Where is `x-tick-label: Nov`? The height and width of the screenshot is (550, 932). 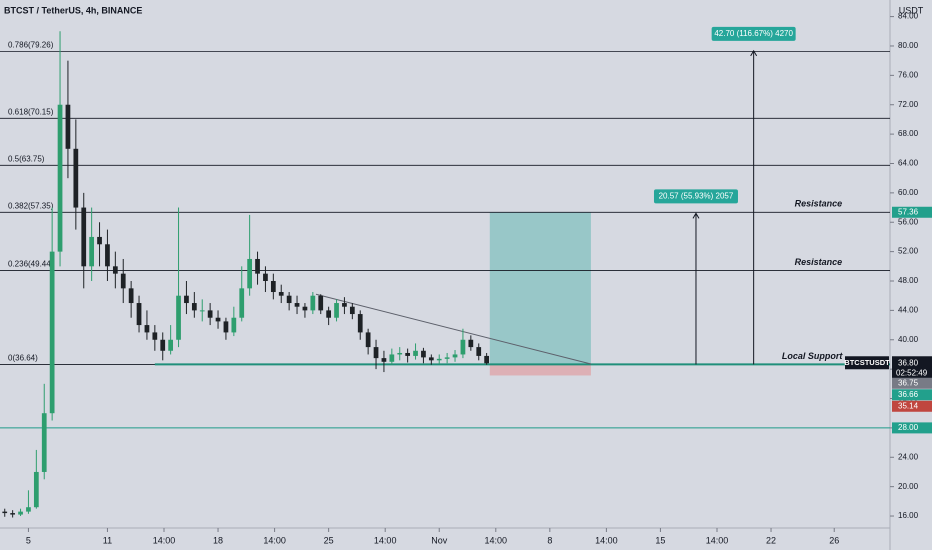
x-tick-label: Nov is located at coordinates (439, 540).